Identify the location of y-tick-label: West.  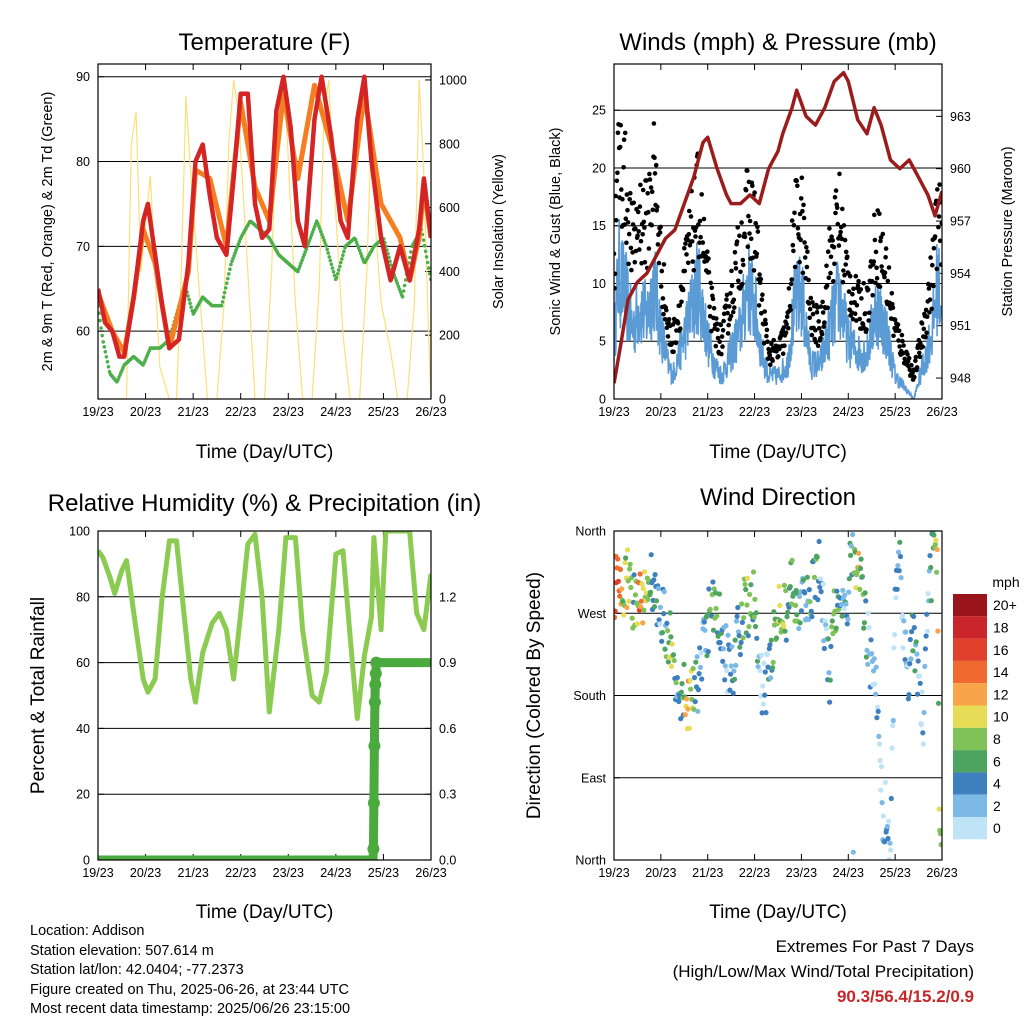
(592, 614).